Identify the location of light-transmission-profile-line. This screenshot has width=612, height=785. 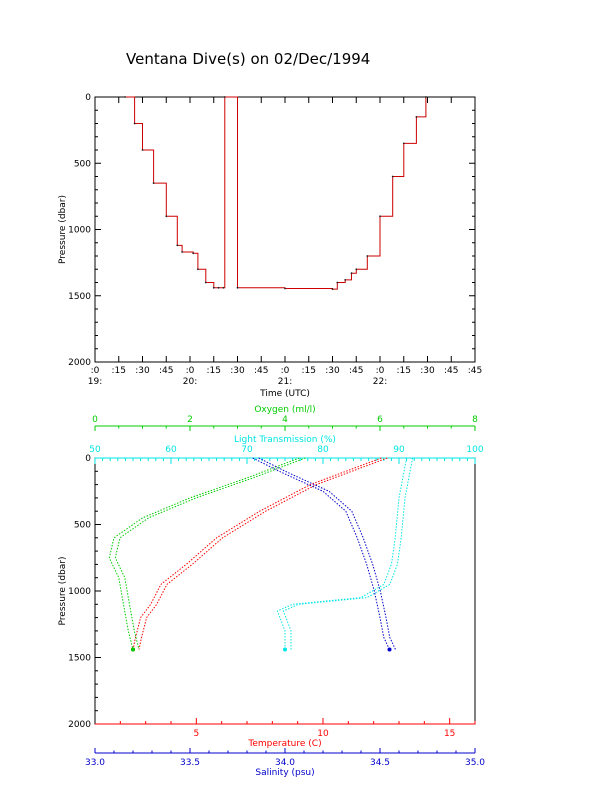
(342, 553).